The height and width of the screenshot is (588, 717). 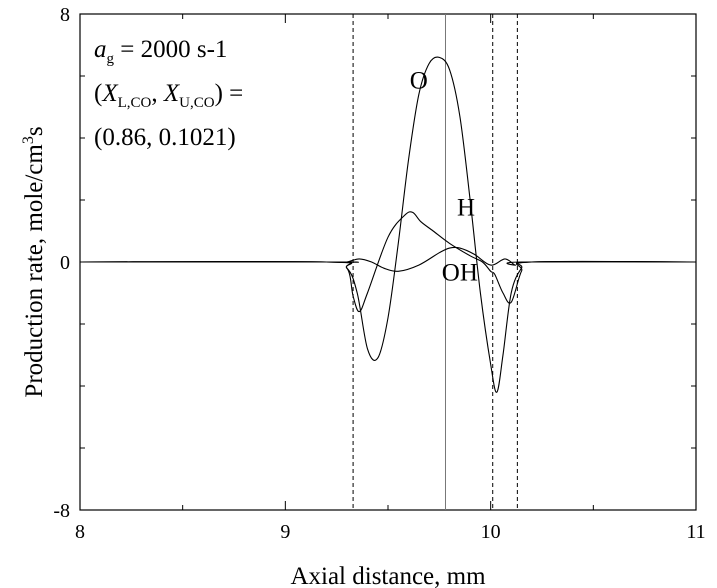 What do you see at coordinates (460, 273) in the screenshot?
I see `series-label-oh: OH` at bounding box center [460, 273].